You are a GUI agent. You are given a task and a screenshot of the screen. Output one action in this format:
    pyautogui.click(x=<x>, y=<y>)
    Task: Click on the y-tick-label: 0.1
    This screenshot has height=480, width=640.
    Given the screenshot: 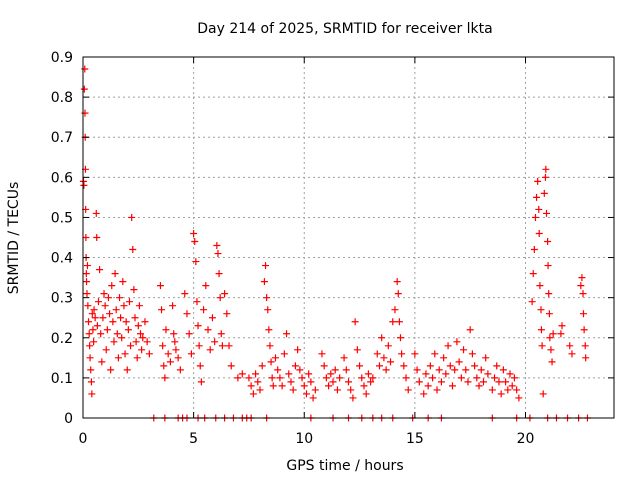 What is the action you would take?
    pyautogui.click(x=62, y=379)
    